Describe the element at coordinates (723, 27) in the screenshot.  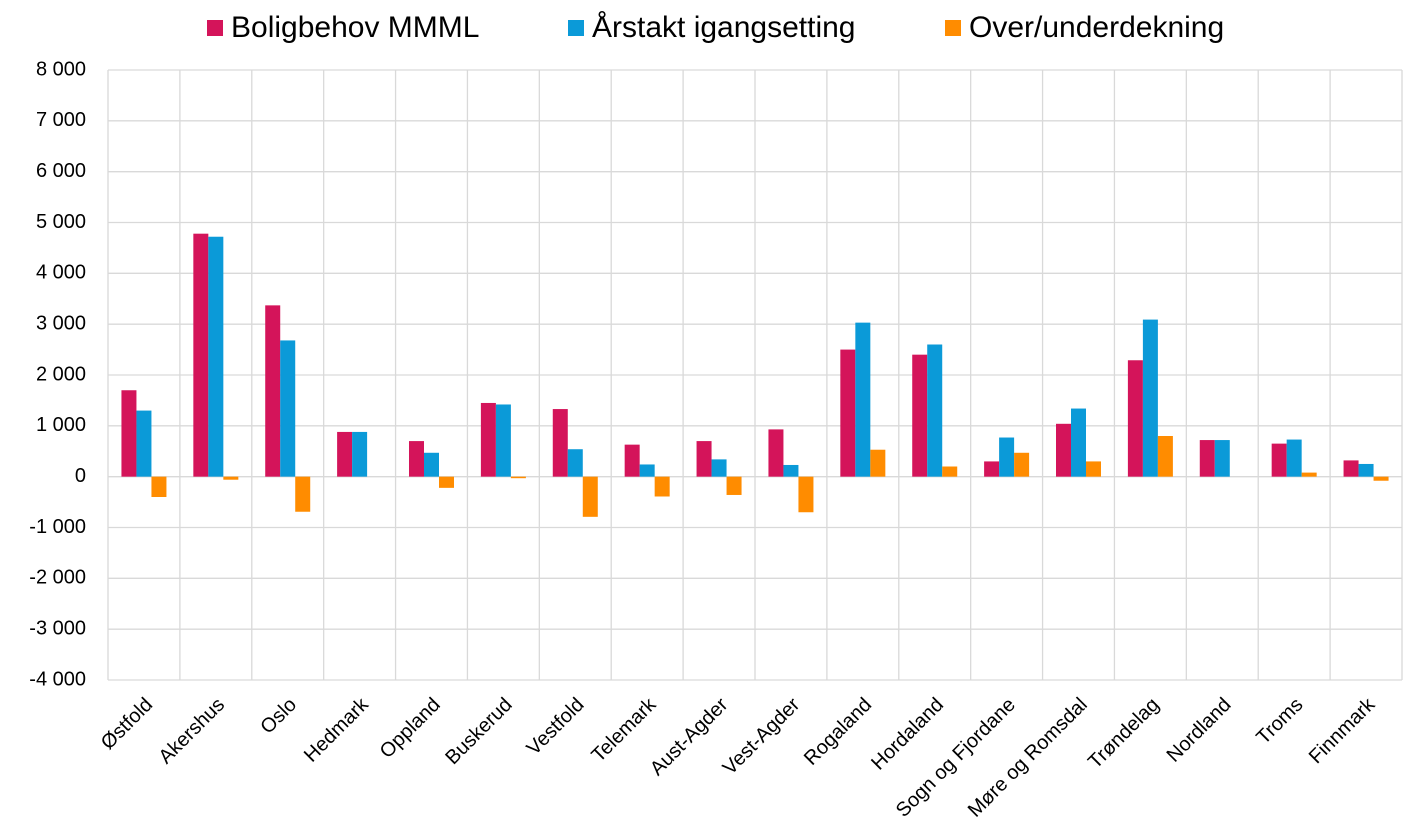
I see `legend-label: Årstakt igangsetting` at that location.